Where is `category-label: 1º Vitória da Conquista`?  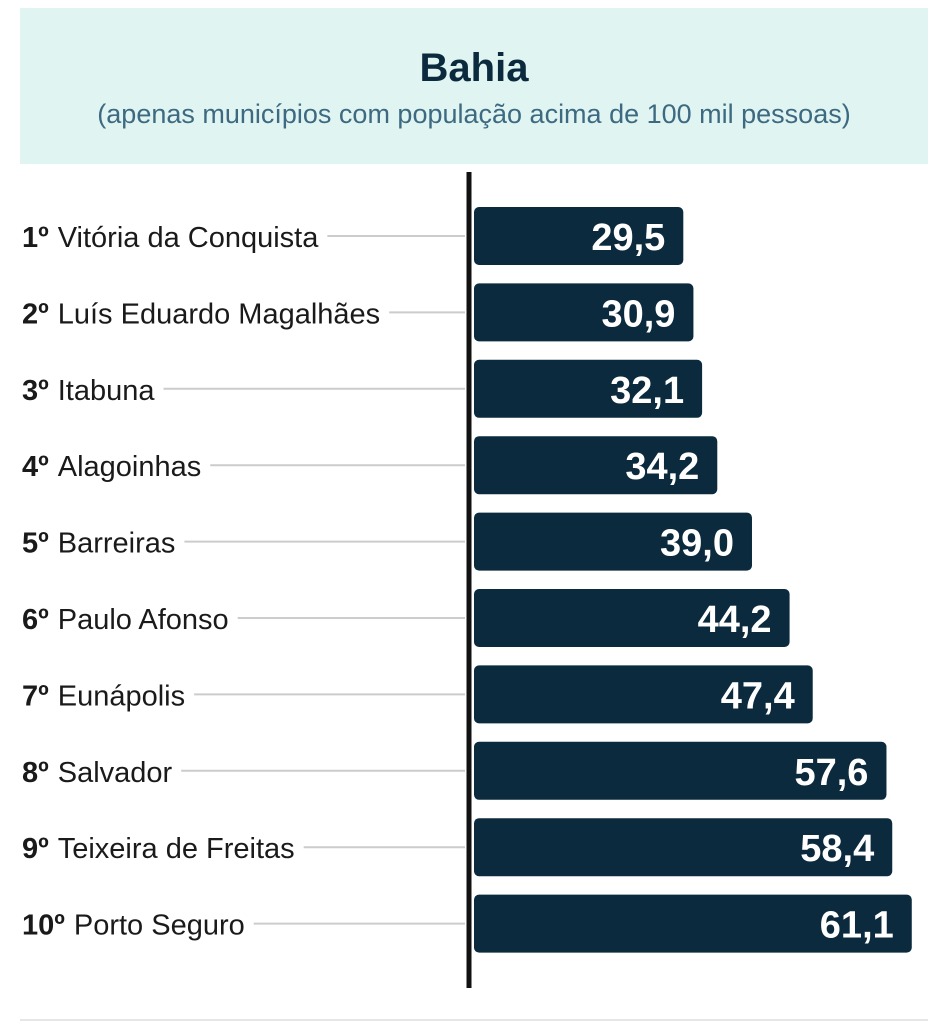 category-label: 1º Vitória da Conquista is located at coordinates (170, 238).